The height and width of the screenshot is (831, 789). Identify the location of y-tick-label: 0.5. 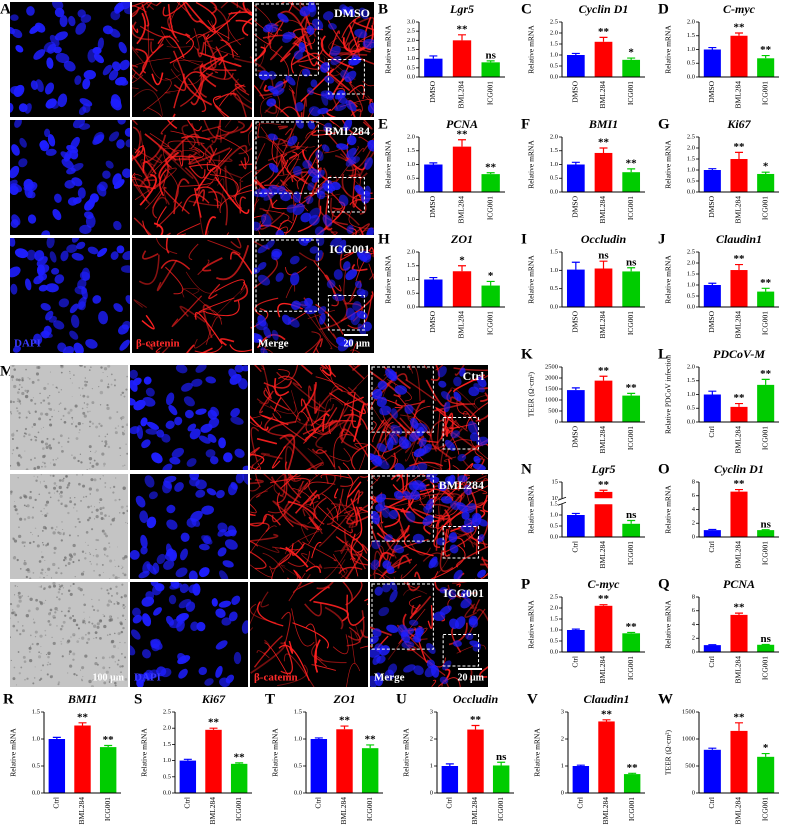
(554, 65).